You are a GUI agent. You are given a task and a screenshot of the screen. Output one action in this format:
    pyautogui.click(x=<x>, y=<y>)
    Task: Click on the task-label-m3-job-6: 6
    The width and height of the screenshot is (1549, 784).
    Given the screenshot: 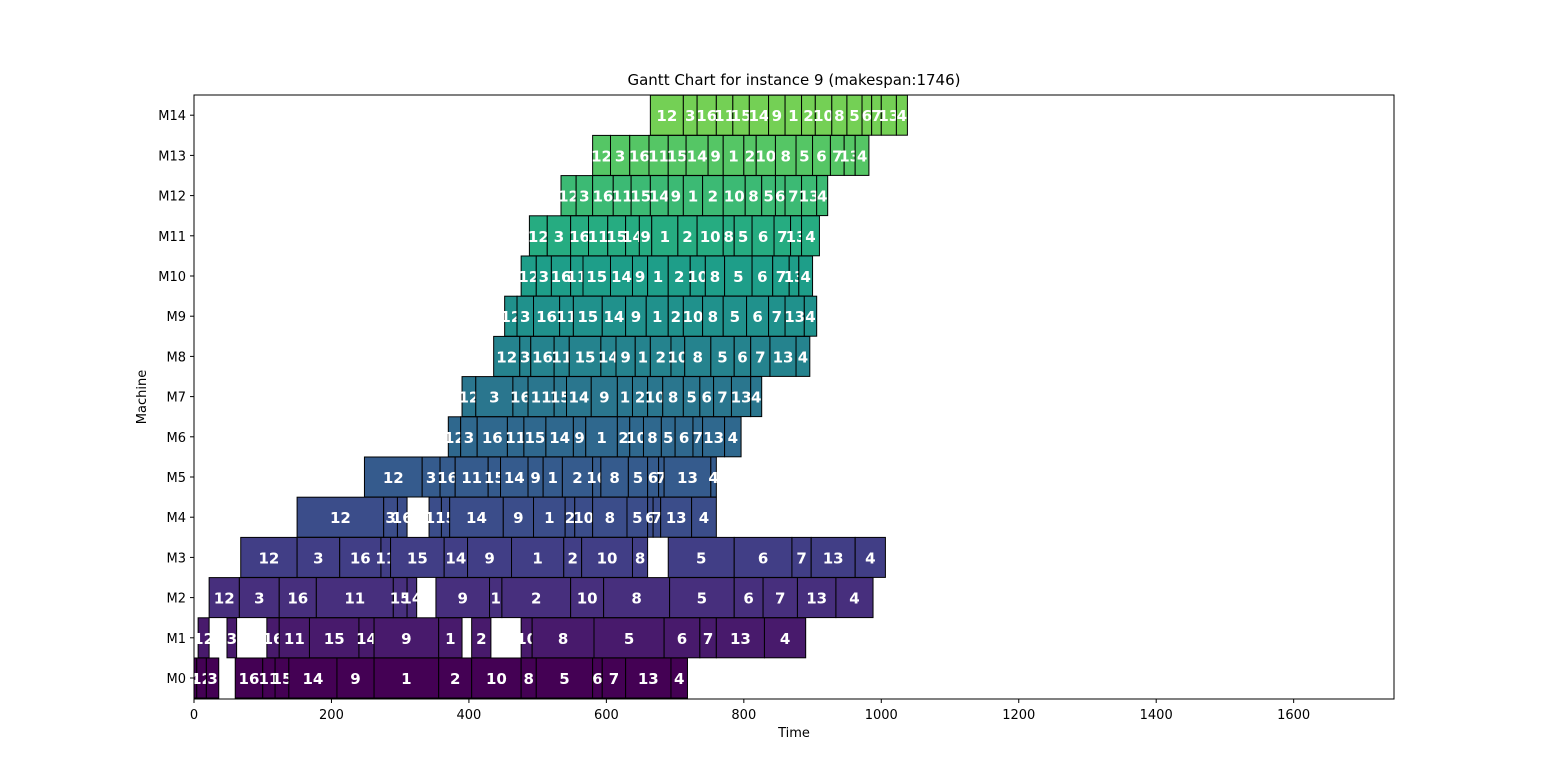 What is the action you would take?
    pyautogui.click(x=763, y=558)
    